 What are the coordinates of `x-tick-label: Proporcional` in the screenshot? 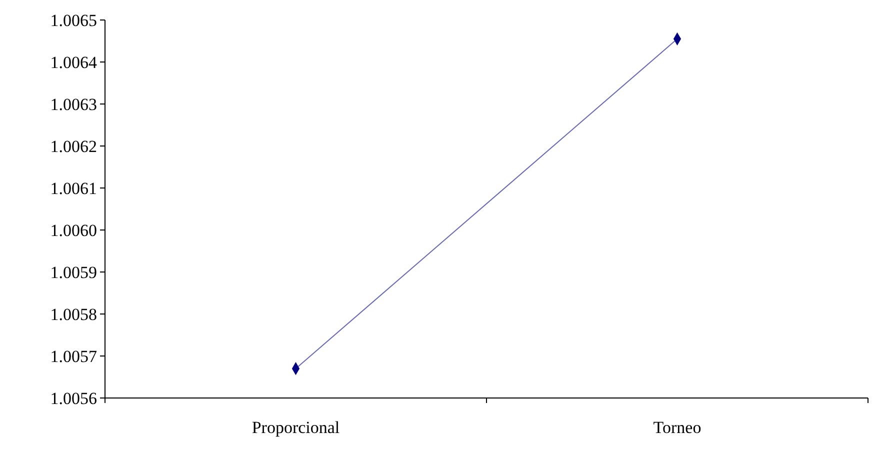 It's located at (296, 427).